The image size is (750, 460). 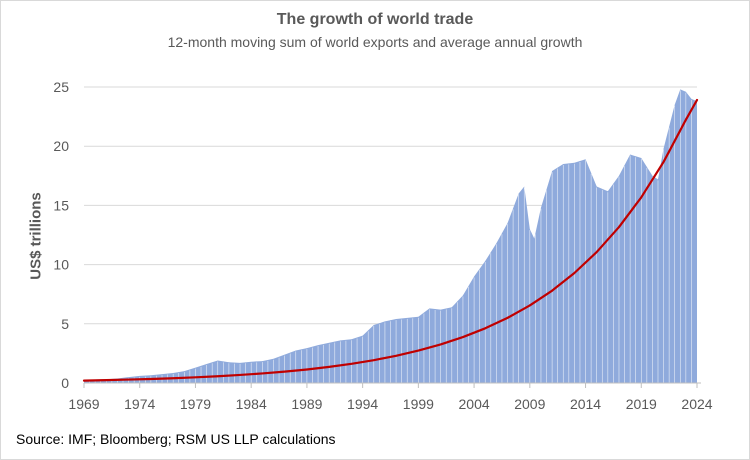 I want to click on x-tick-label: 1969, so click(x=83, y=404).